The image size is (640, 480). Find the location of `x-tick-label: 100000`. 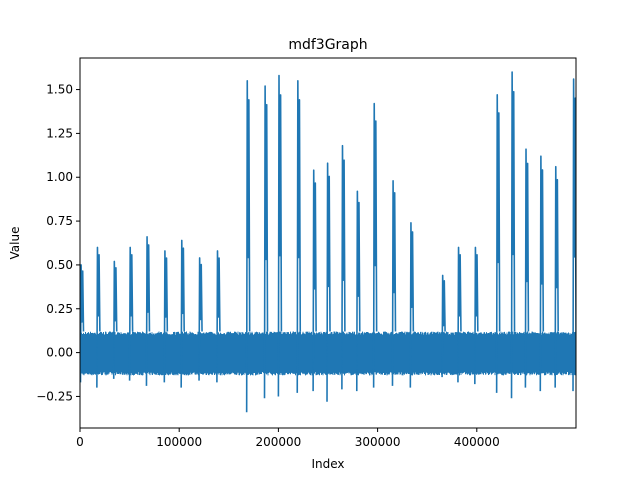

x-tick-label: 100000 is located at coordinates (179, 442).